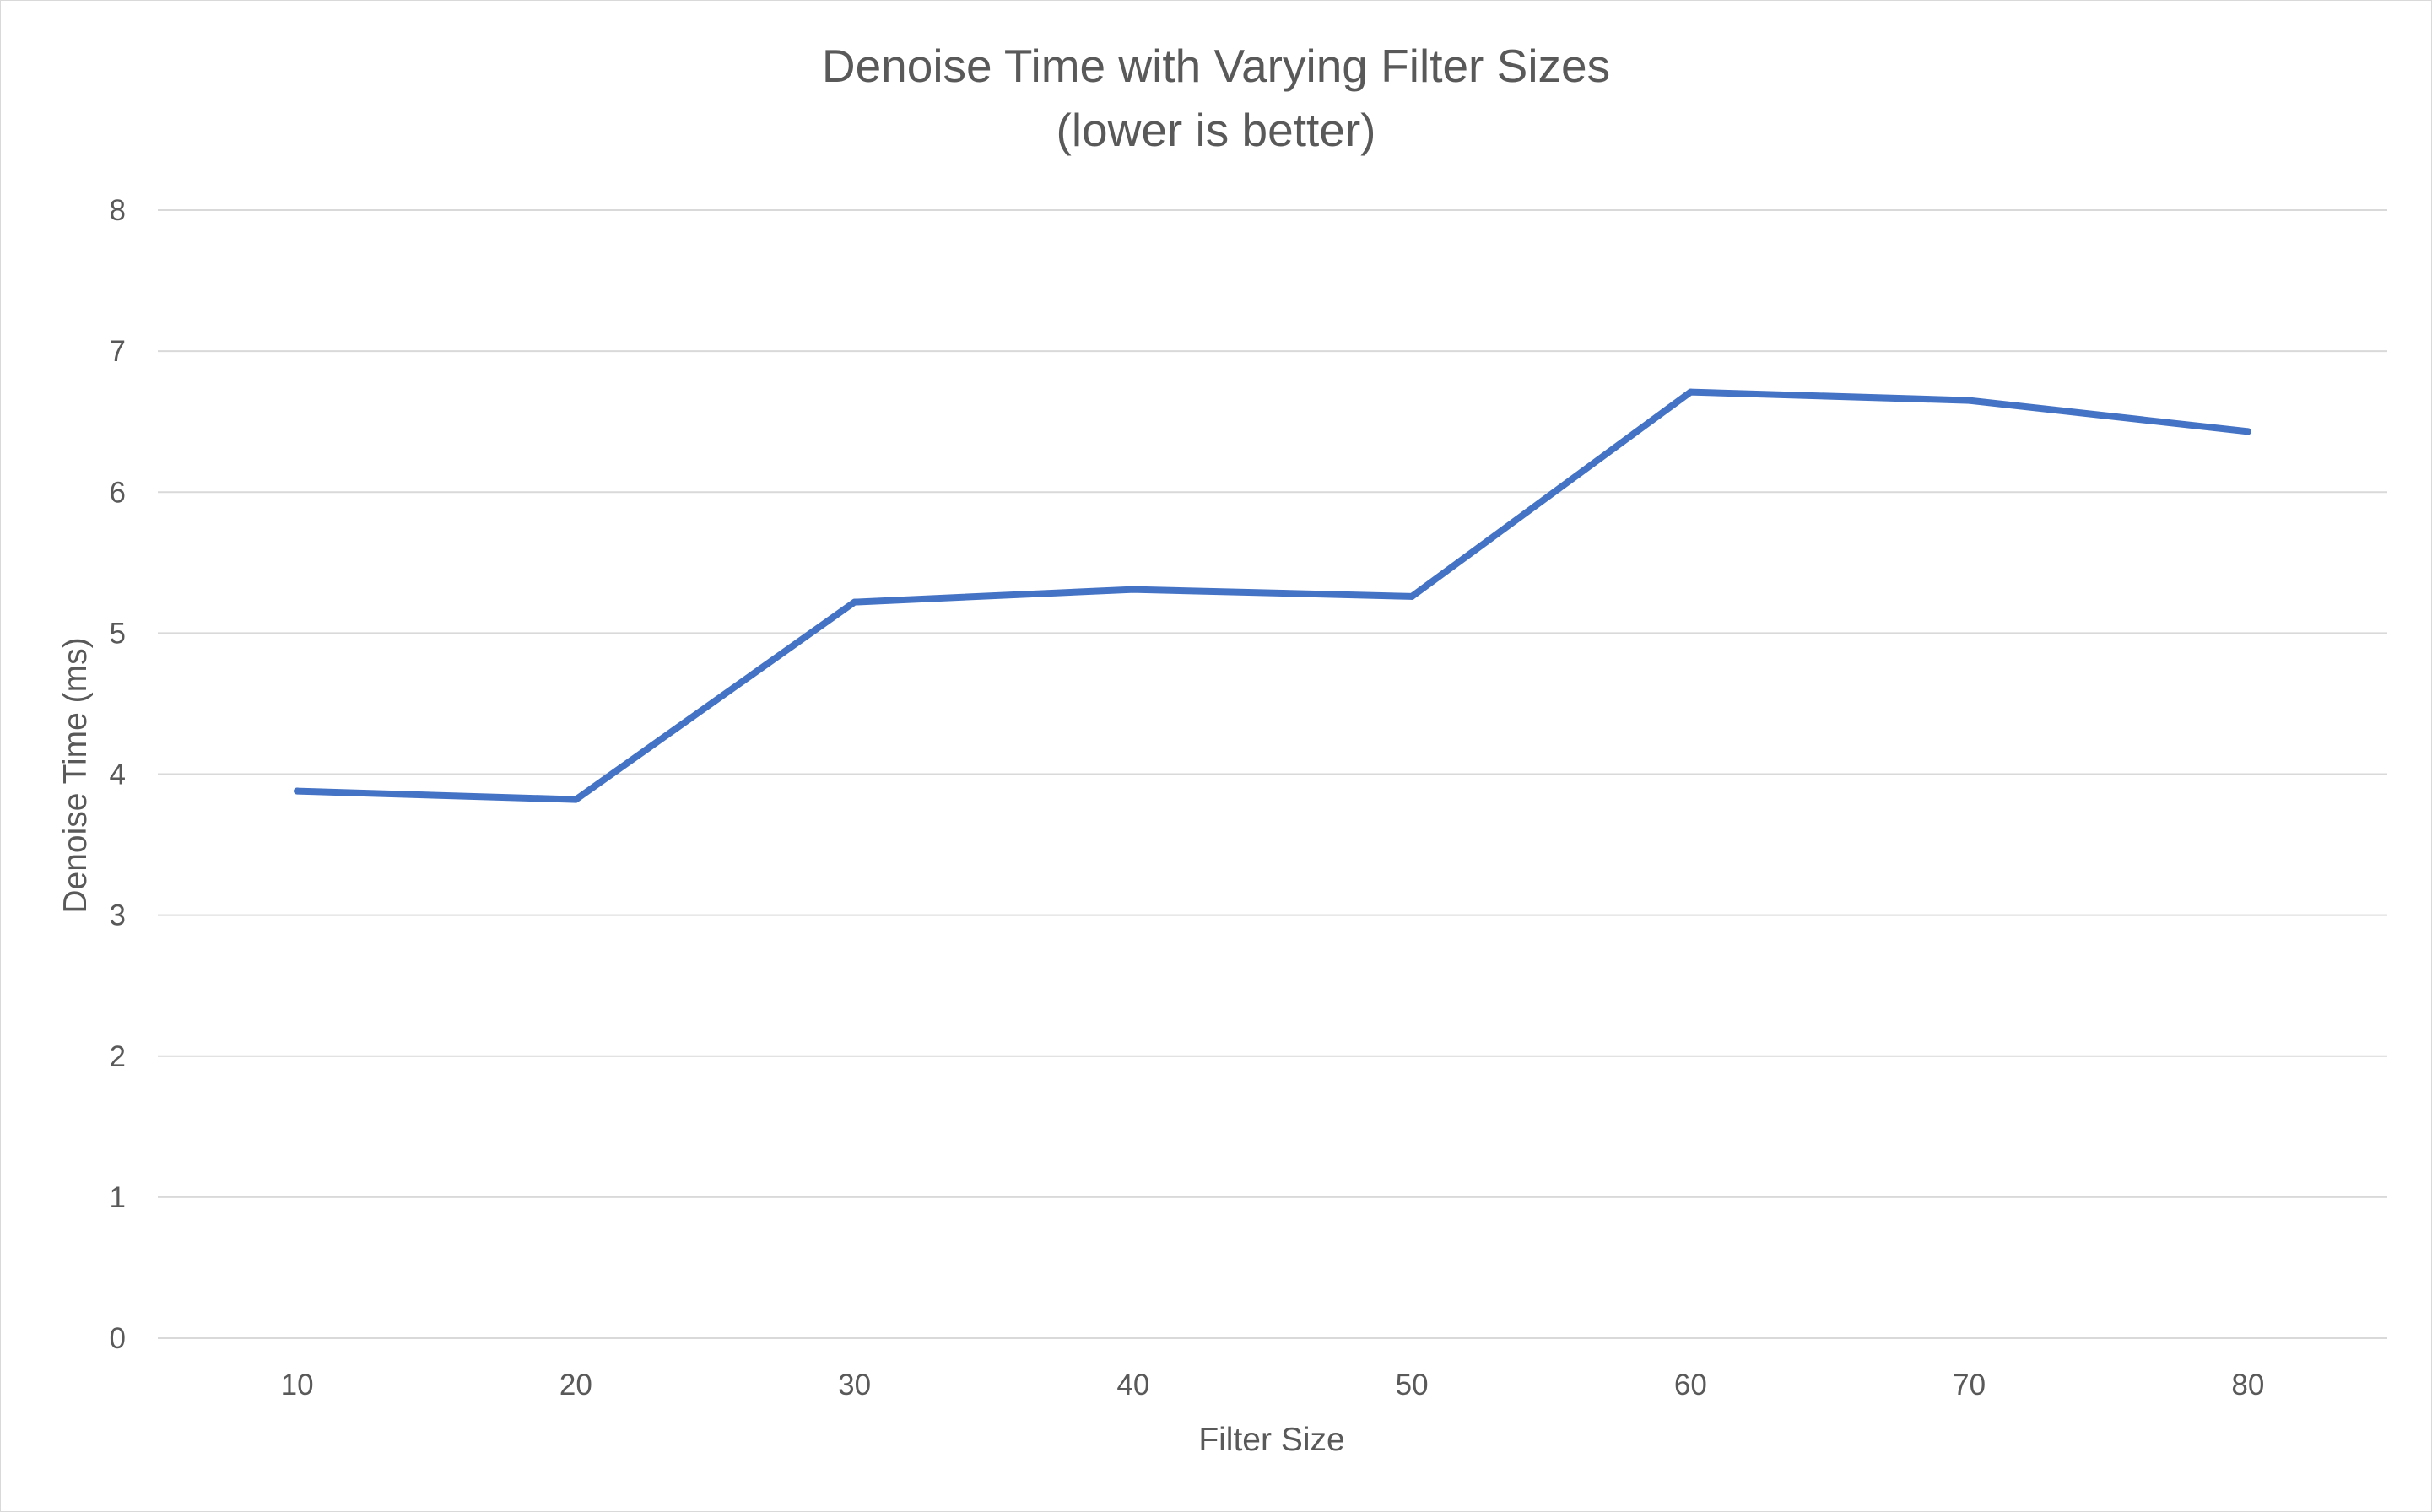  Describe the element at coordinates (854, 1385) in the screenshot. I see `x-tick-label: 30` at that location.